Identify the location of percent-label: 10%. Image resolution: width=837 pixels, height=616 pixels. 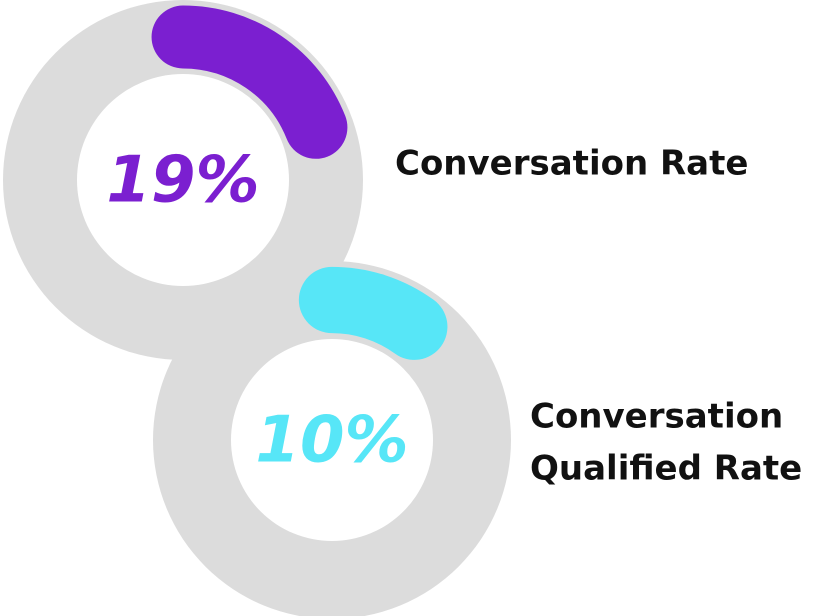
(331, 441).